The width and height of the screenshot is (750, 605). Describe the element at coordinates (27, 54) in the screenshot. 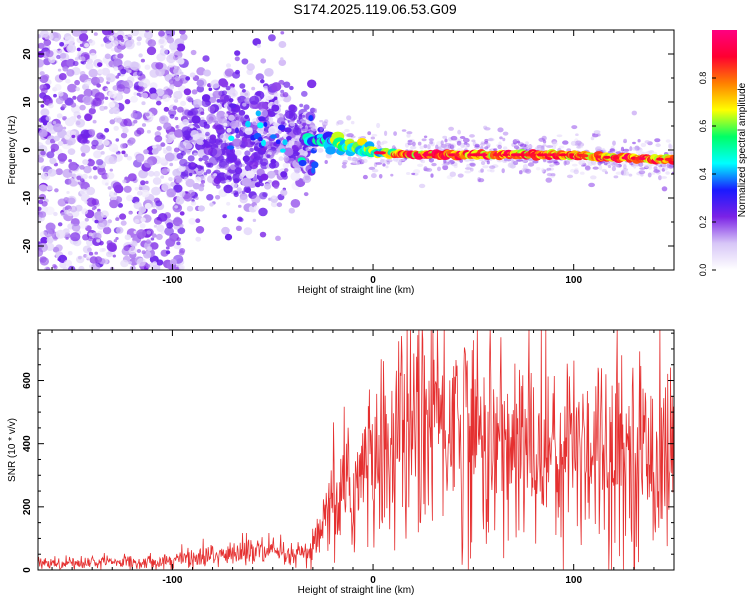

I see `y-tick-label: 20` at that location.